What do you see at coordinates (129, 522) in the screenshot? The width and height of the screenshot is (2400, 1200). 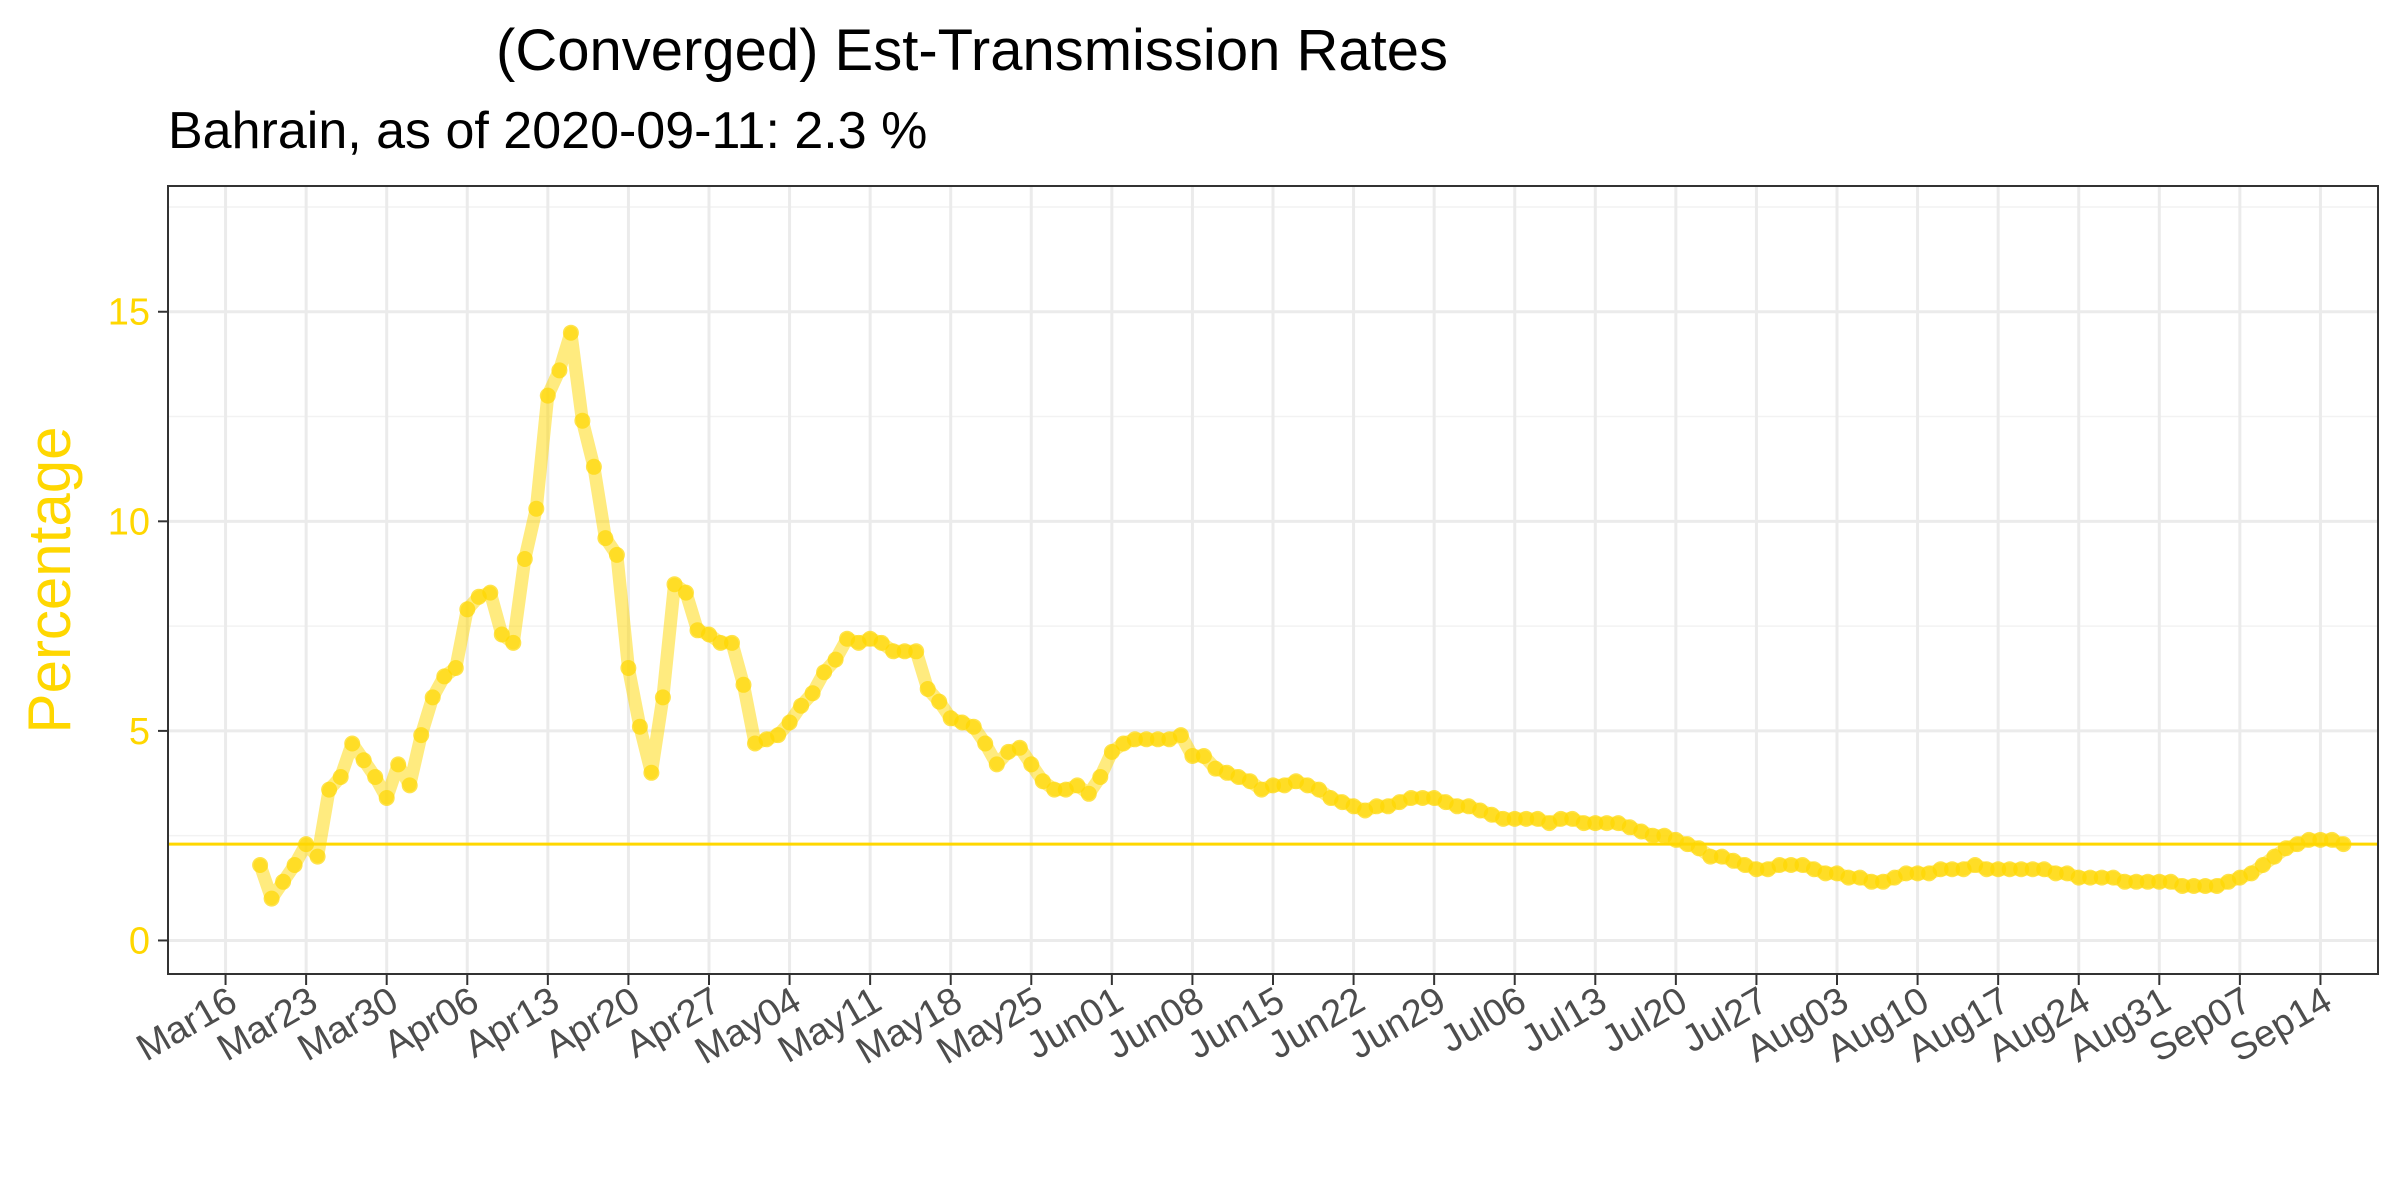 I see `y-tick-label: 10` at bounding box center [129, 522].